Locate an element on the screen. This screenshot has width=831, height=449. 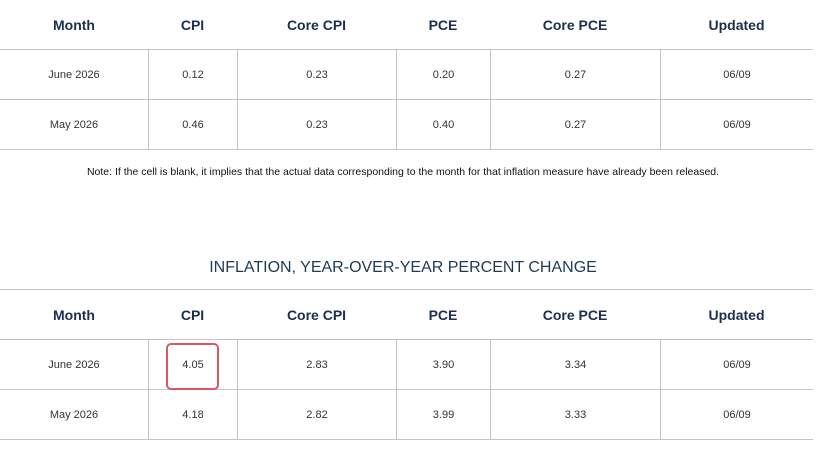
table-cell: 0.12 is located at coordinates (192, 75).